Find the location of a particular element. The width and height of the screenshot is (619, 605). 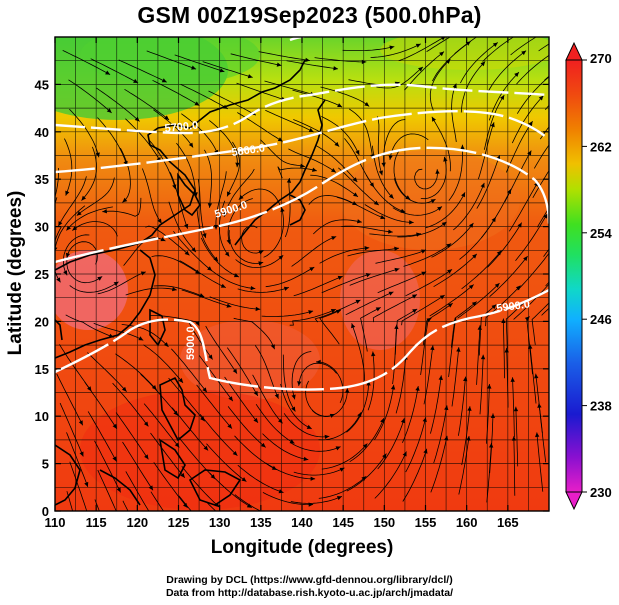

colorbar-label: 254 is located at coordinates (601, 233).